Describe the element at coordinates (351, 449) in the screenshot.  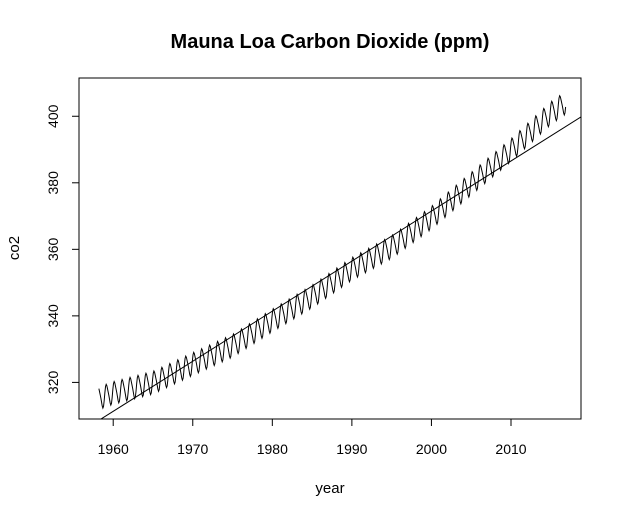
I see `x-tick-label: 1990` at that location.